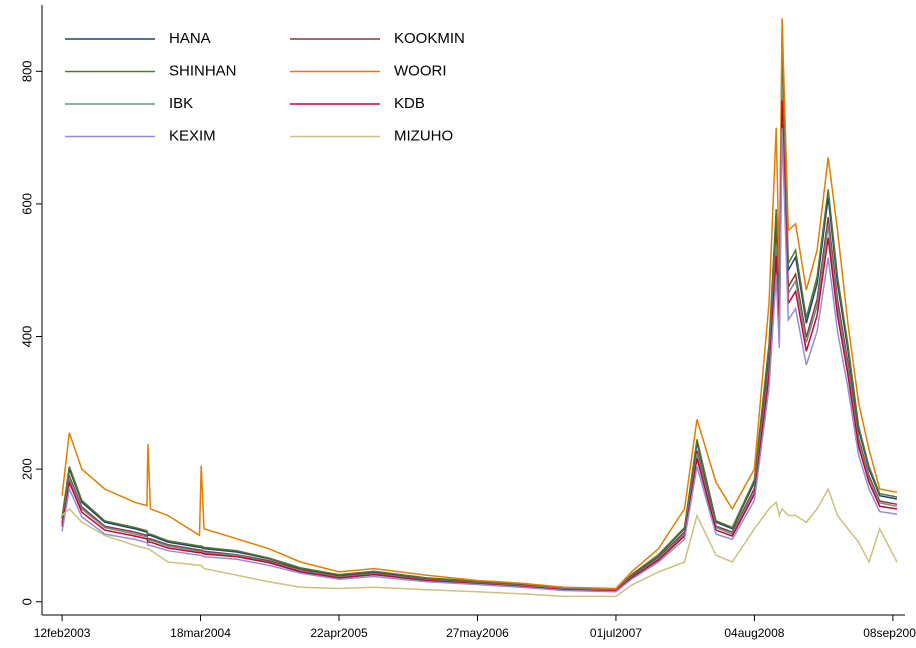 This screenshot has width=916, height=648. What do you see at coordinates (26, 469) in the screenshot?
I see `y-tick-label: 200` at bounding box center [26, 469].